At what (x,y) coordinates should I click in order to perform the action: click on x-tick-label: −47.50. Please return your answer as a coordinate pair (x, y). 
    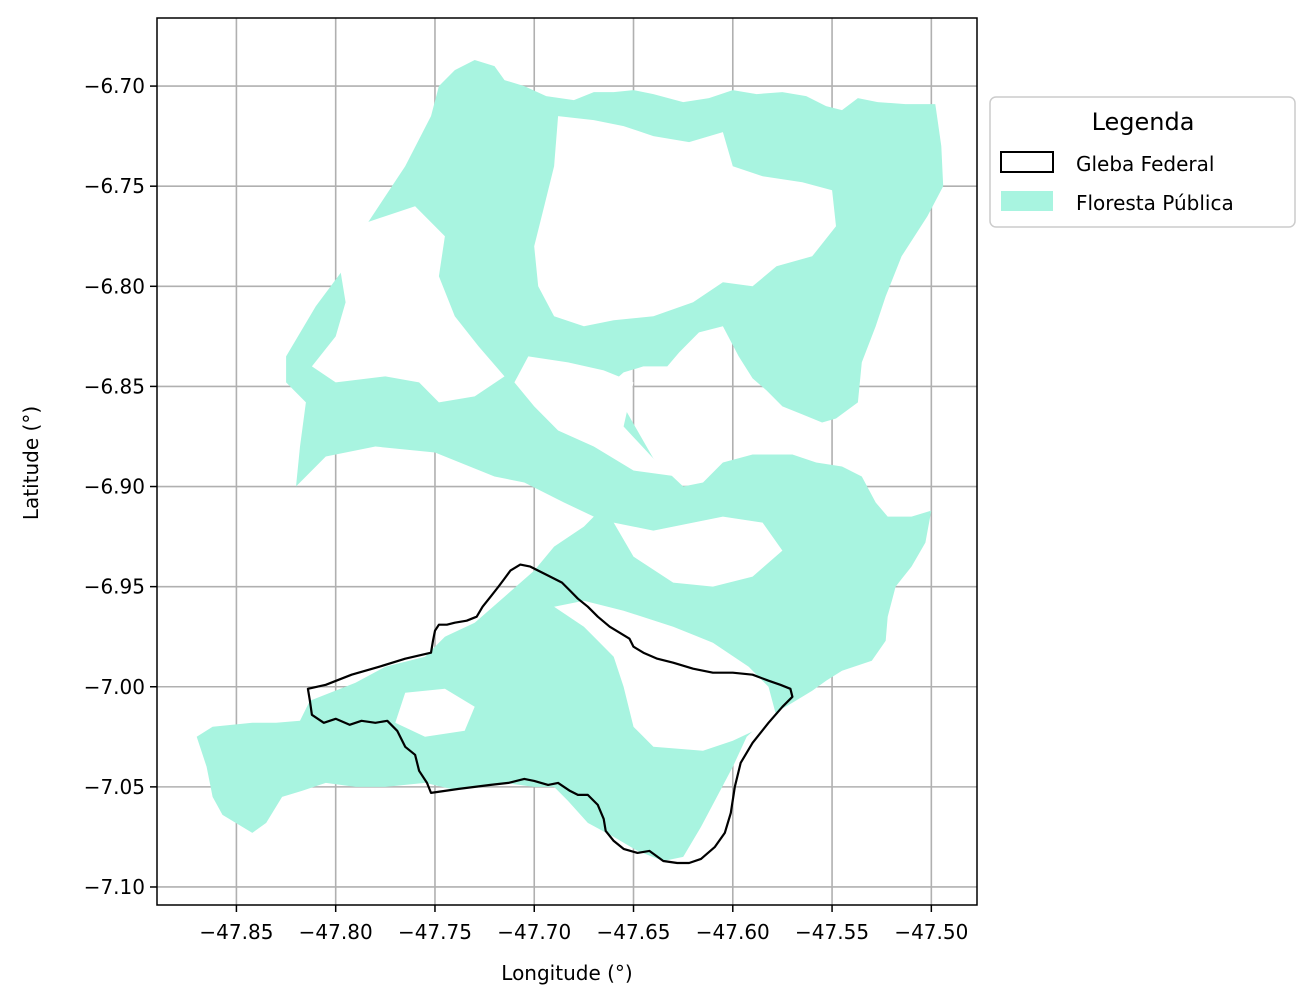
    Looking at the image, I should click on (931, 932).